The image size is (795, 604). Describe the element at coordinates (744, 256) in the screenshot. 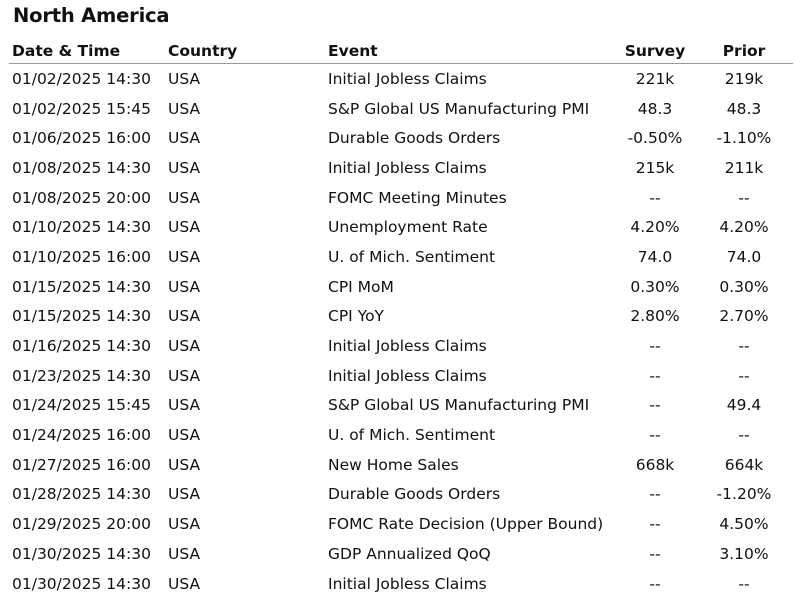

I see `cell-prior: 74.0` at that location.